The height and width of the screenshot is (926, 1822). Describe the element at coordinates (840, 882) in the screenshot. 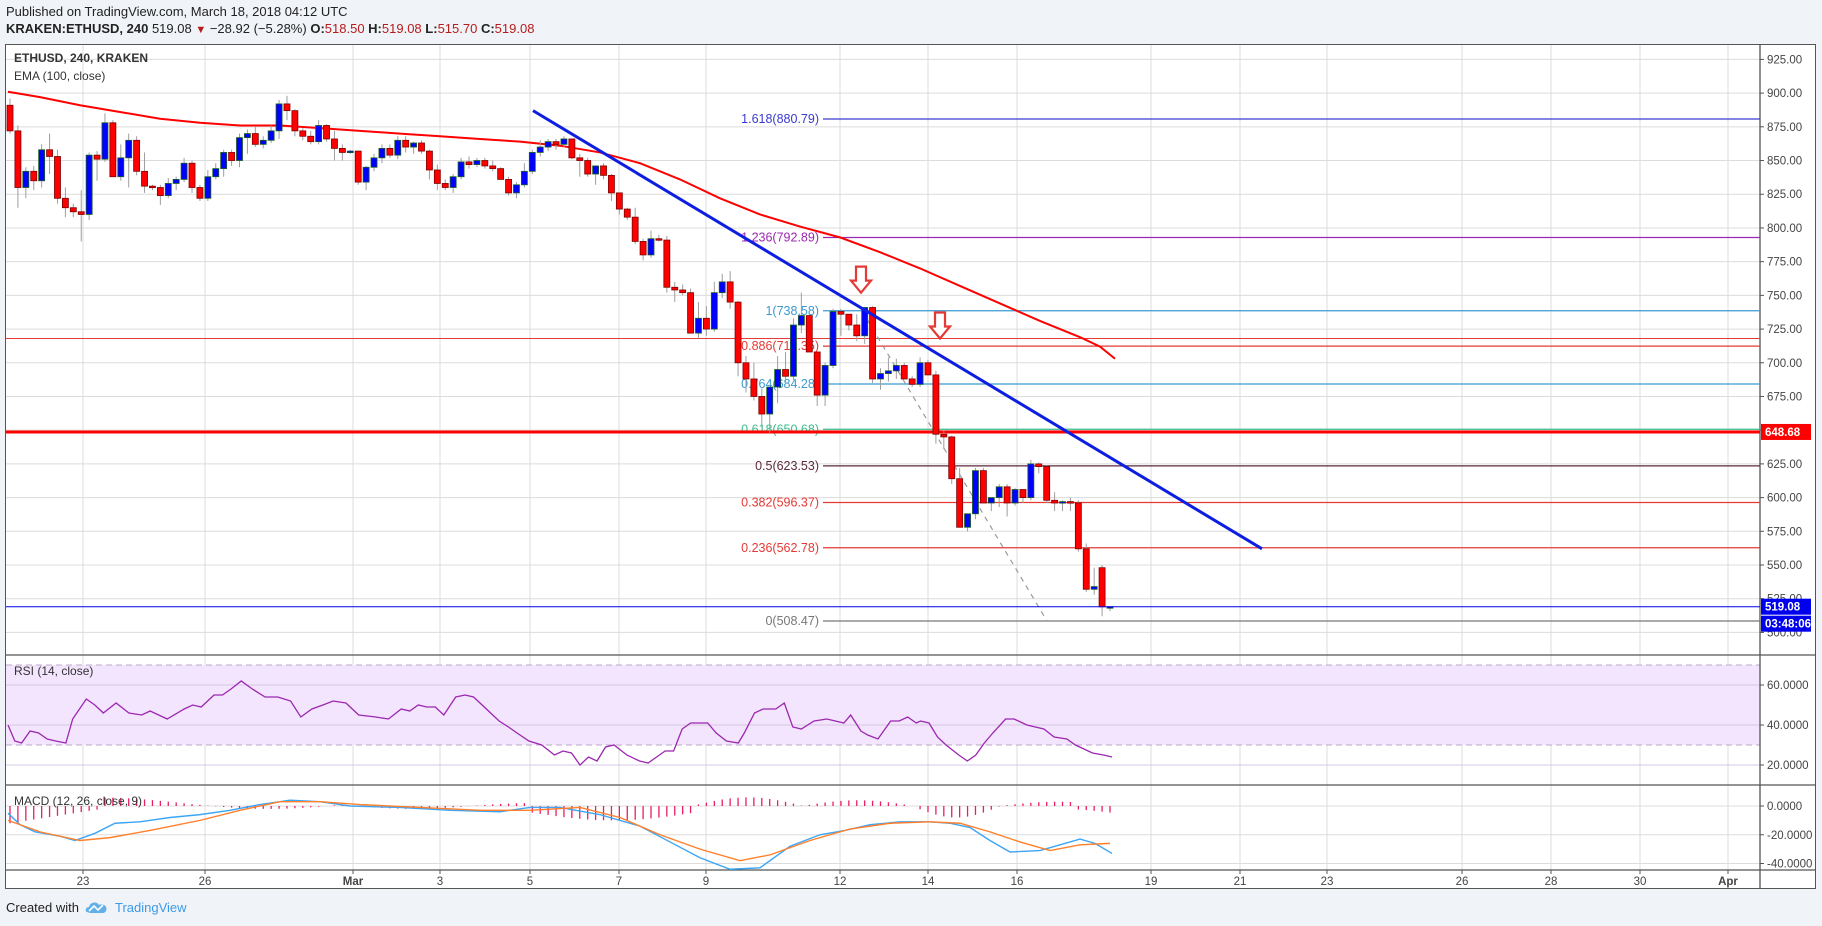

I see `time-axis-label: 12` at that location.